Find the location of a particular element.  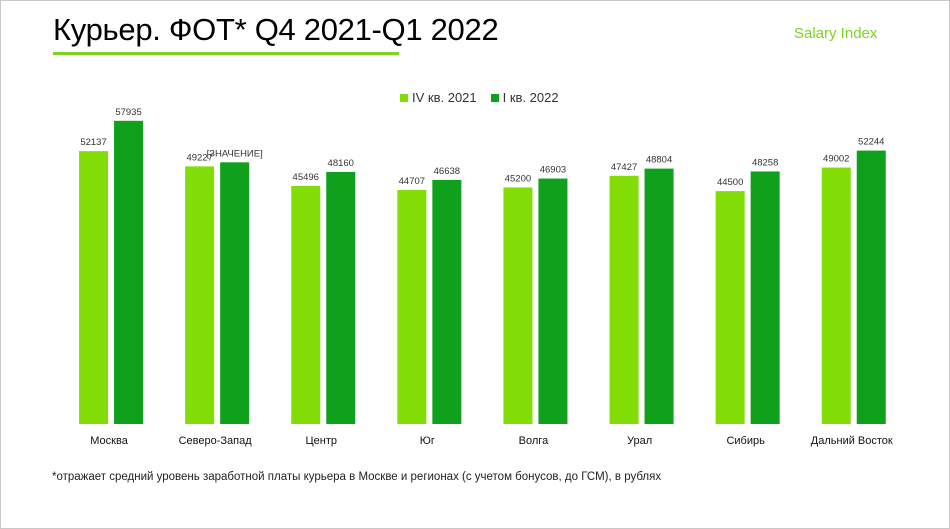

title-underline is located at coordinates (226, 53).